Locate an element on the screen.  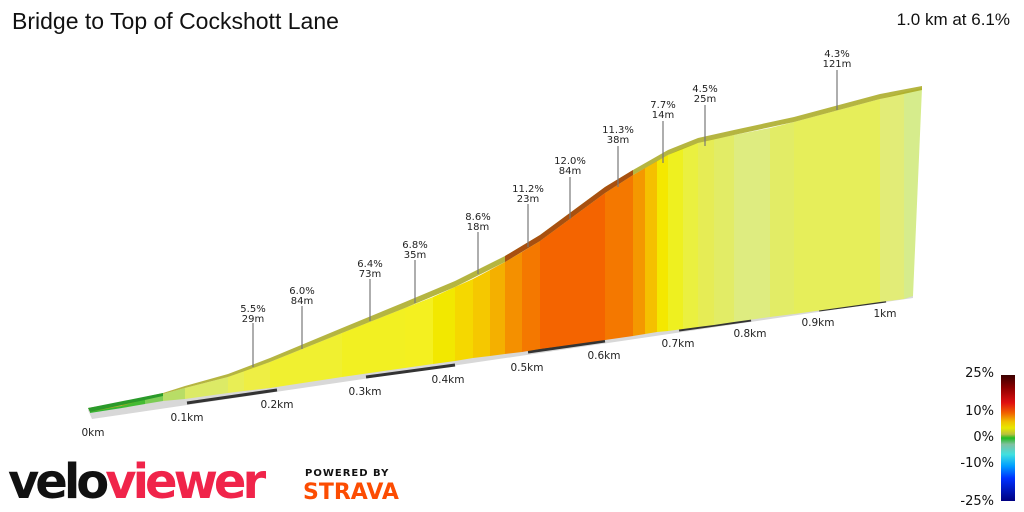
svg-text: 18m is located at coordinates (478, 227).